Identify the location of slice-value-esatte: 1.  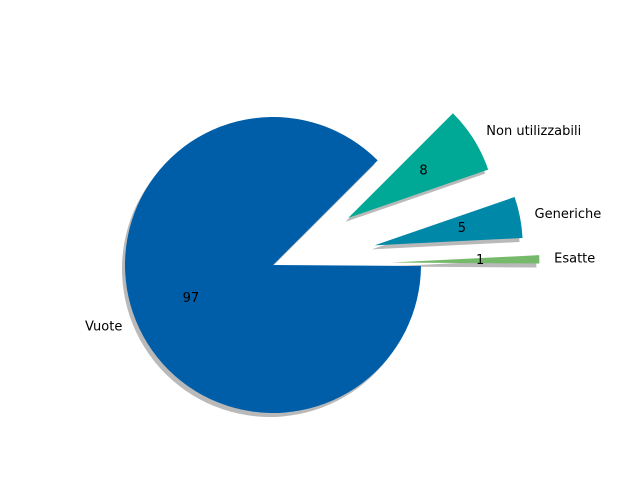
(480, 260).